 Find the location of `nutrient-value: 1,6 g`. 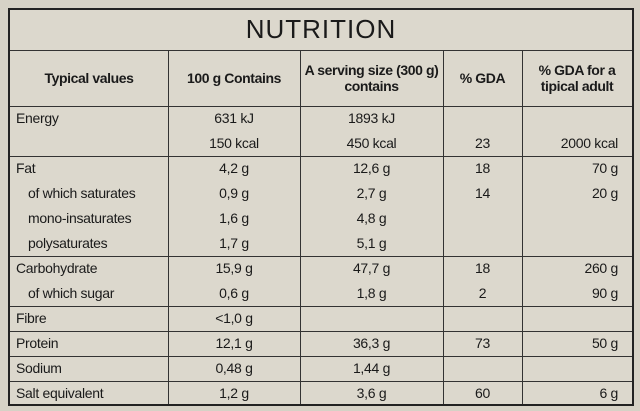

nutrient-value: 1,6 g is located at coordinates (234, 218).